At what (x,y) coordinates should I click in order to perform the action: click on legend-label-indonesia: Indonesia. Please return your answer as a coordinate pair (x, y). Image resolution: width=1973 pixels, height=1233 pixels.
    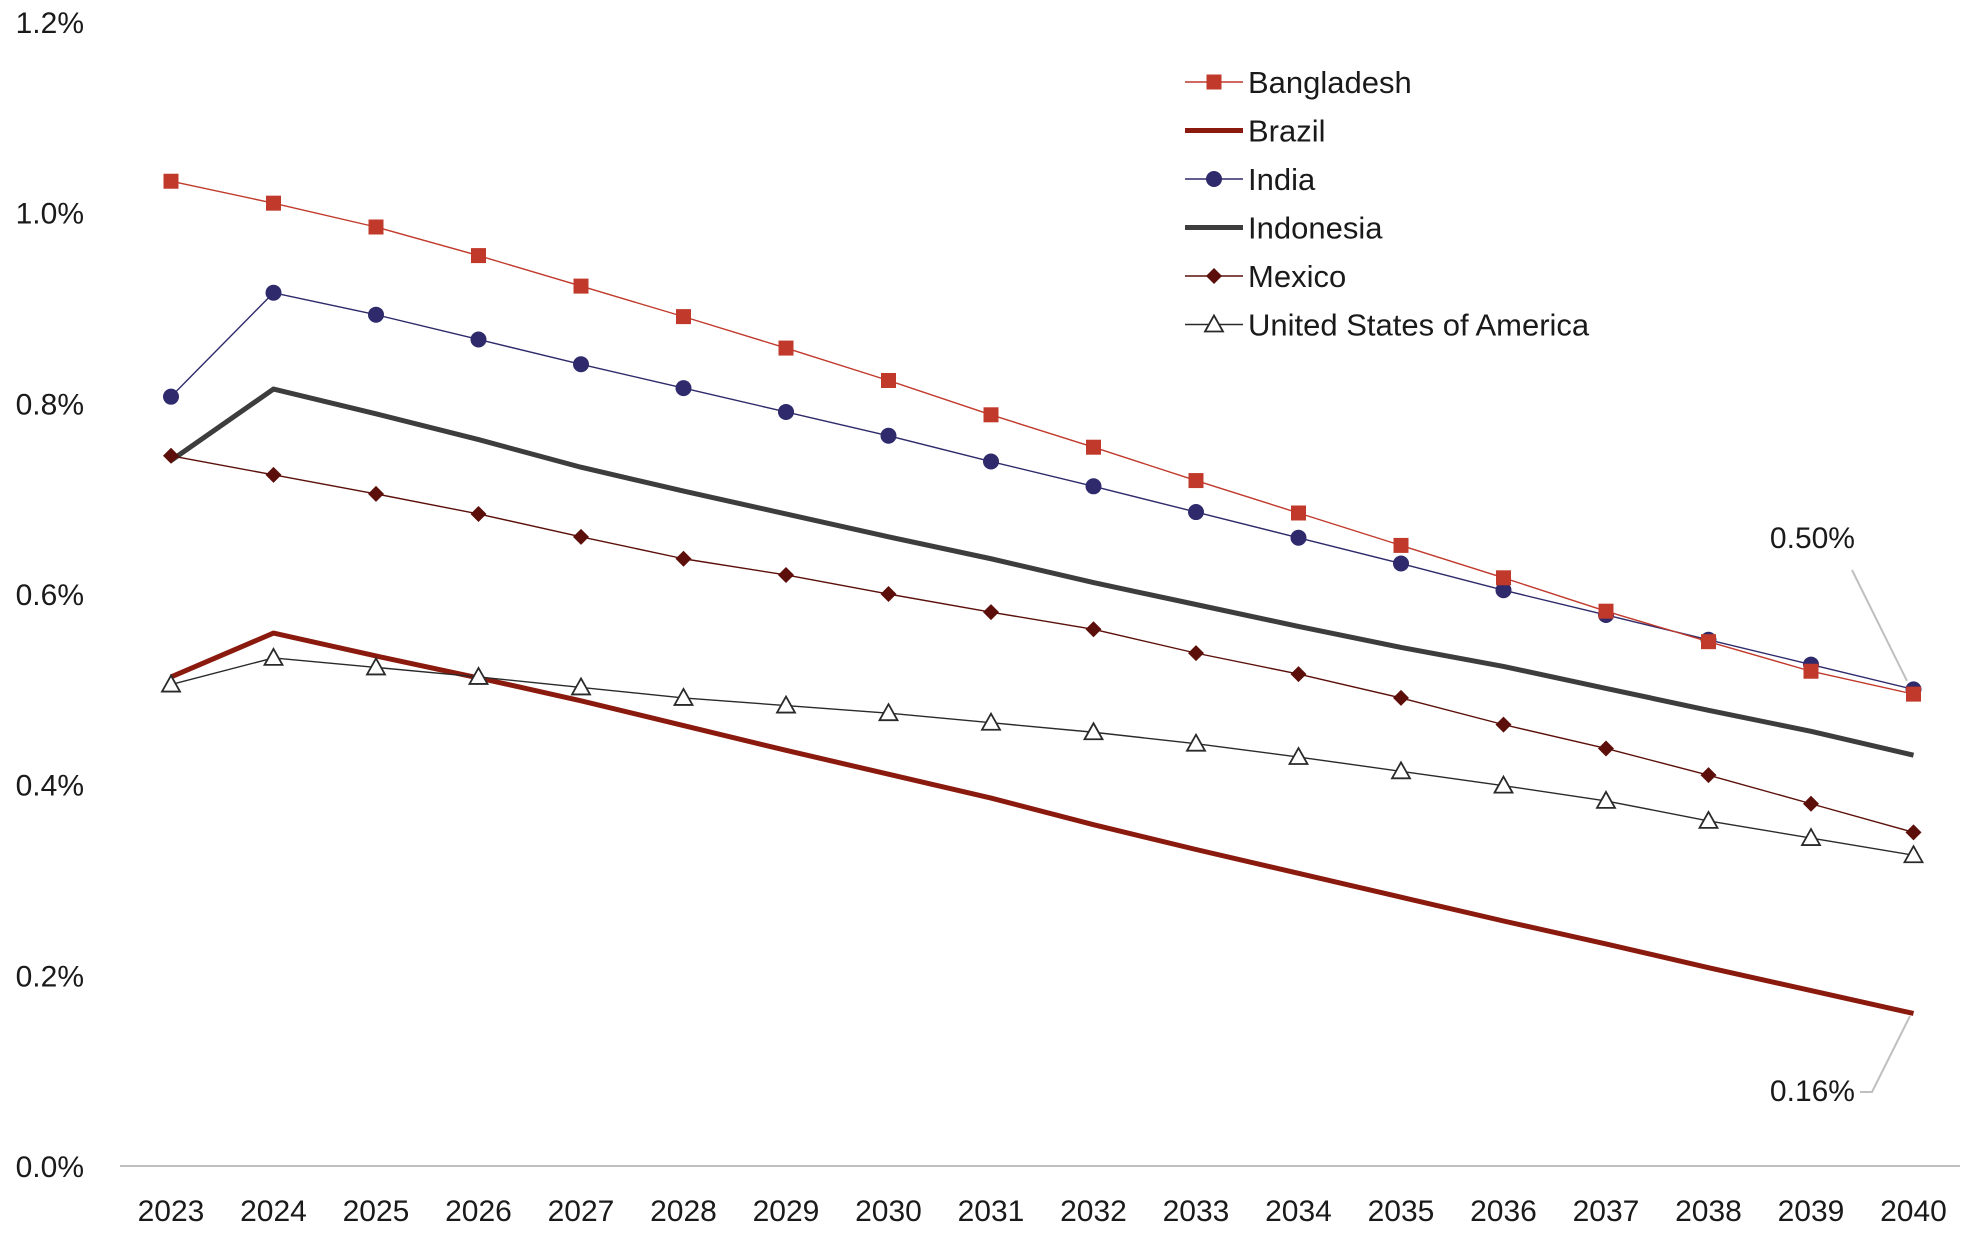
    Looking at the image, I should click on (1315, 228).